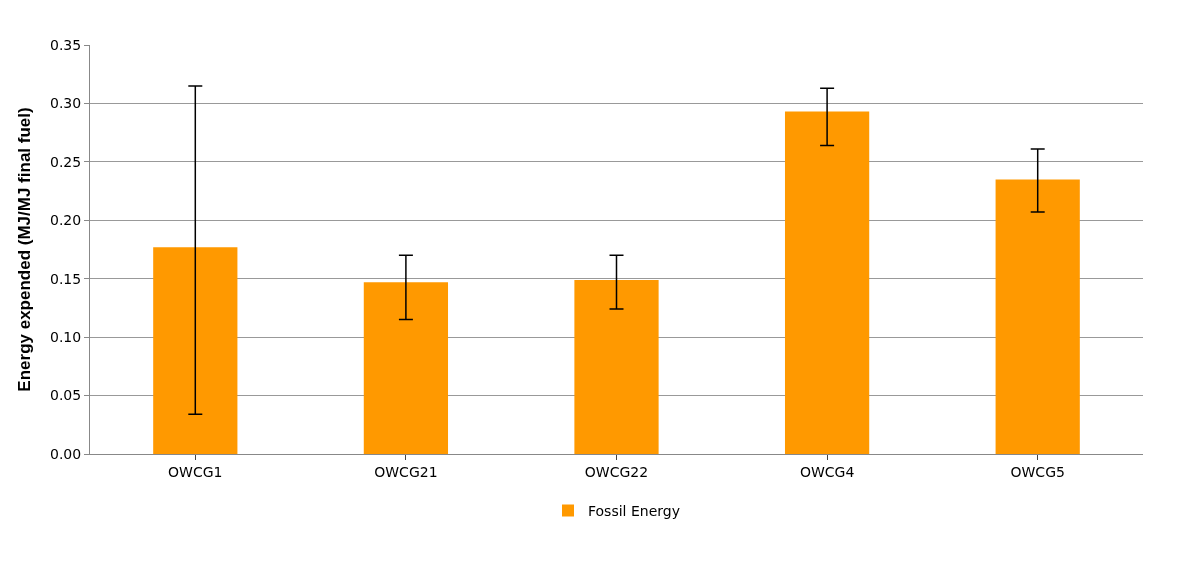 This screenshot has height=584, width=1198. What do you see at coordinates (634, 510) in the screenshot?
I see `legend-label: Fossil Energy` at bounding box center [634, 510].